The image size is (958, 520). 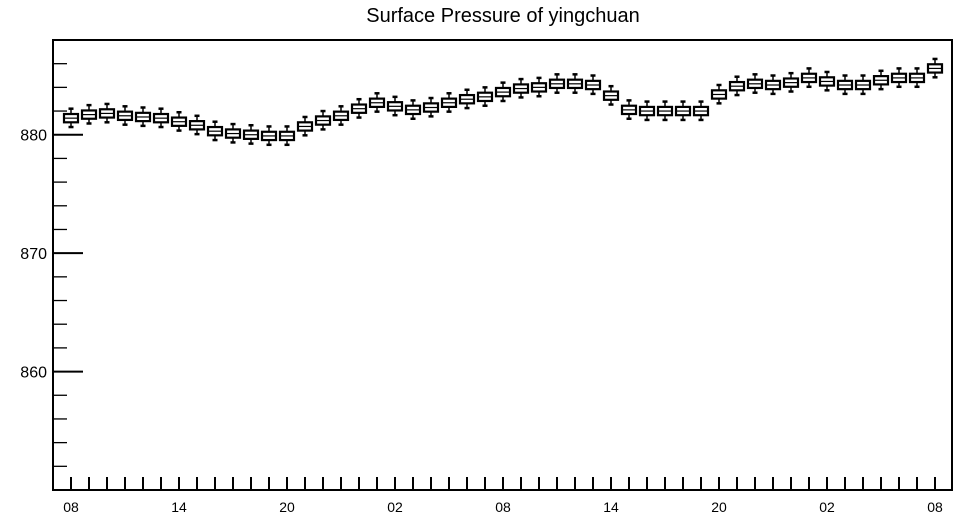 What do you see at coordinates (503, 16) in the screenshot?
I see `chart-title: Surface Pressure of yingchuan` at bounding box center [503, 16].